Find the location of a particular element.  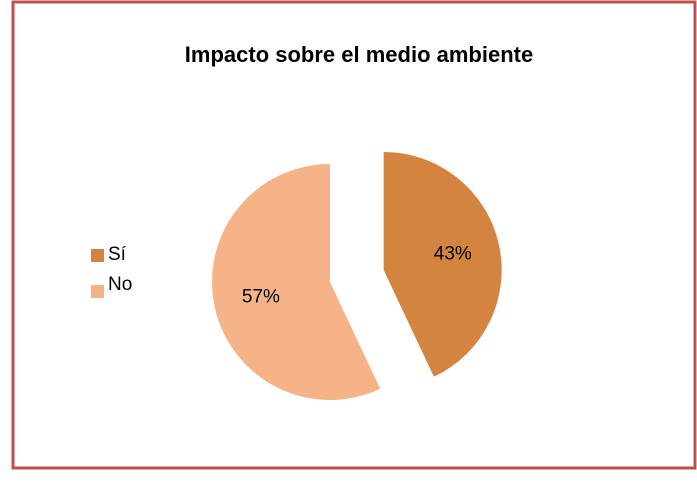

data-label: 43% is located at coordinates (453, 254).